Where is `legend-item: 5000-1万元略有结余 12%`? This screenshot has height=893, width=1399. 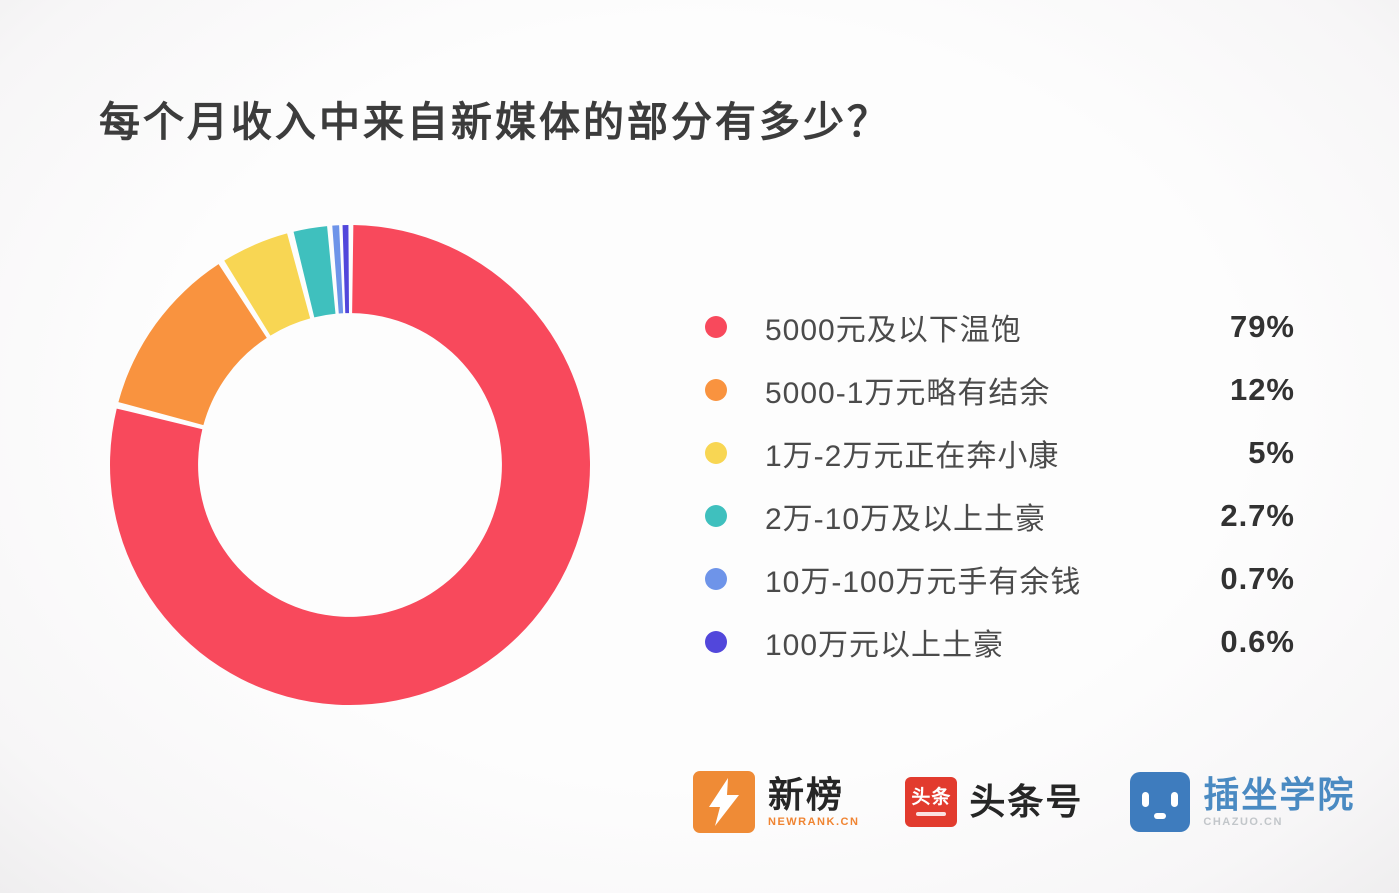
legend-item: 5000-1万元略有结余 12% is located at coordinates (1000, 389).